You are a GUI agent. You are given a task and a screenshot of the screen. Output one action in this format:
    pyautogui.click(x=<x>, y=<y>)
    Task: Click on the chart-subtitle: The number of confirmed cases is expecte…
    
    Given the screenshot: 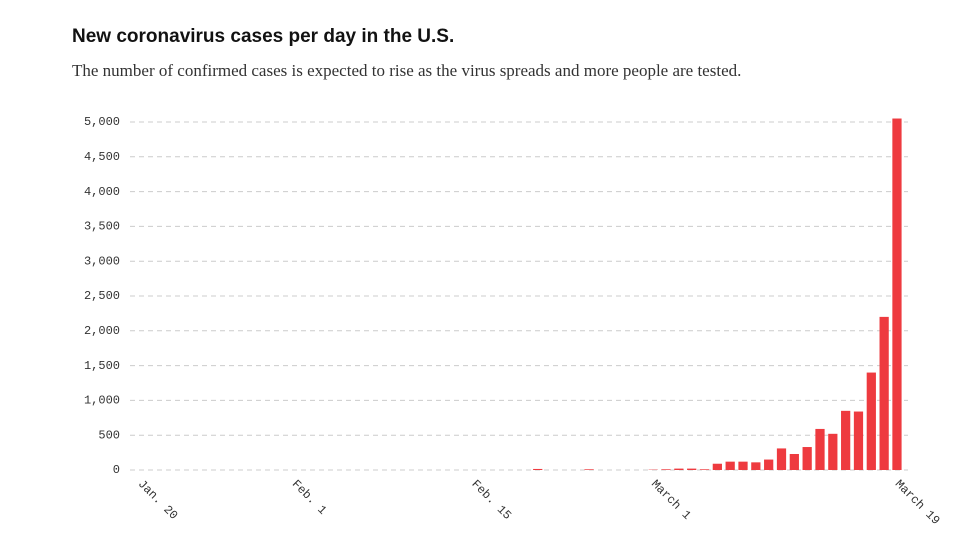 What is the action you would take?
    pyautogui.click(x=406, y=70)
    